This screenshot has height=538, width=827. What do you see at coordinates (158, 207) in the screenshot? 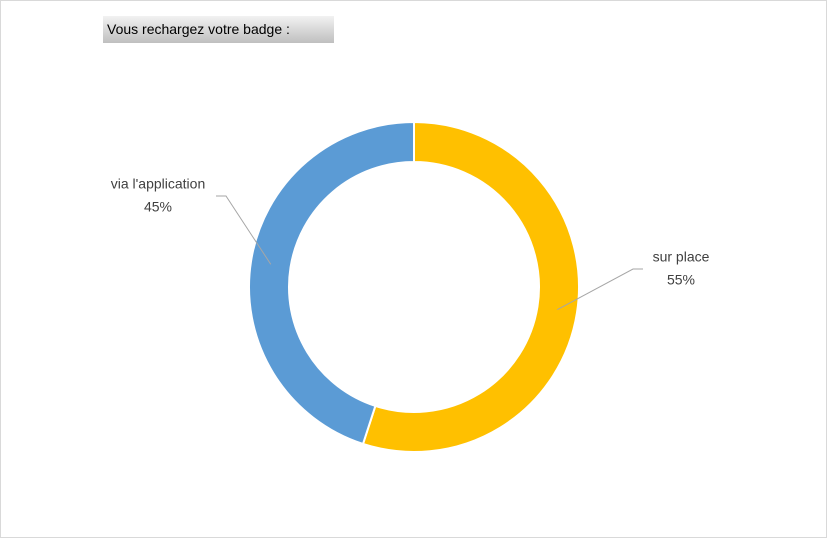
I see `value-label: 45%` at bounding box center [158, 207].